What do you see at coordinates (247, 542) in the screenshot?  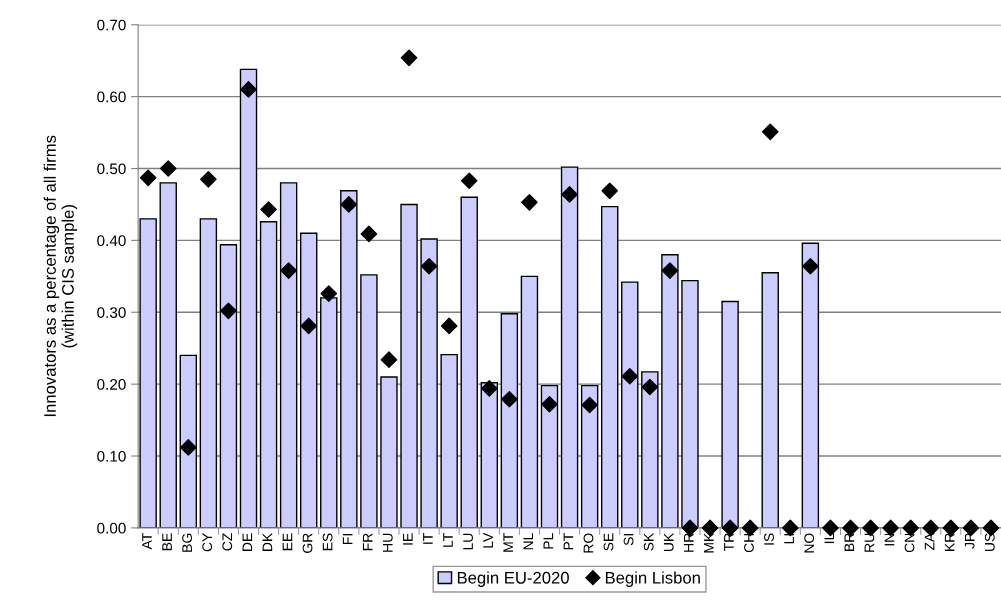 I see `x-tick-label: DE` at bounding box center [247, 542].